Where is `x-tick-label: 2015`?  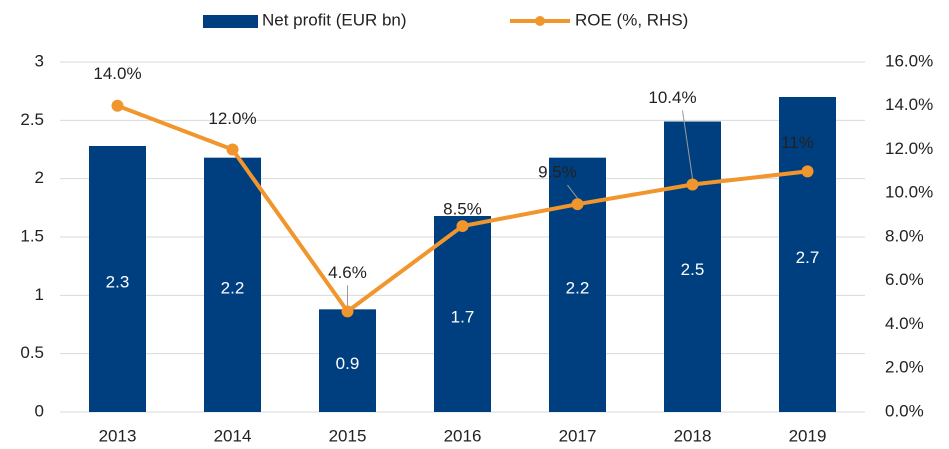 x-tick-label: 2015 is located at coordinates (348, 435).